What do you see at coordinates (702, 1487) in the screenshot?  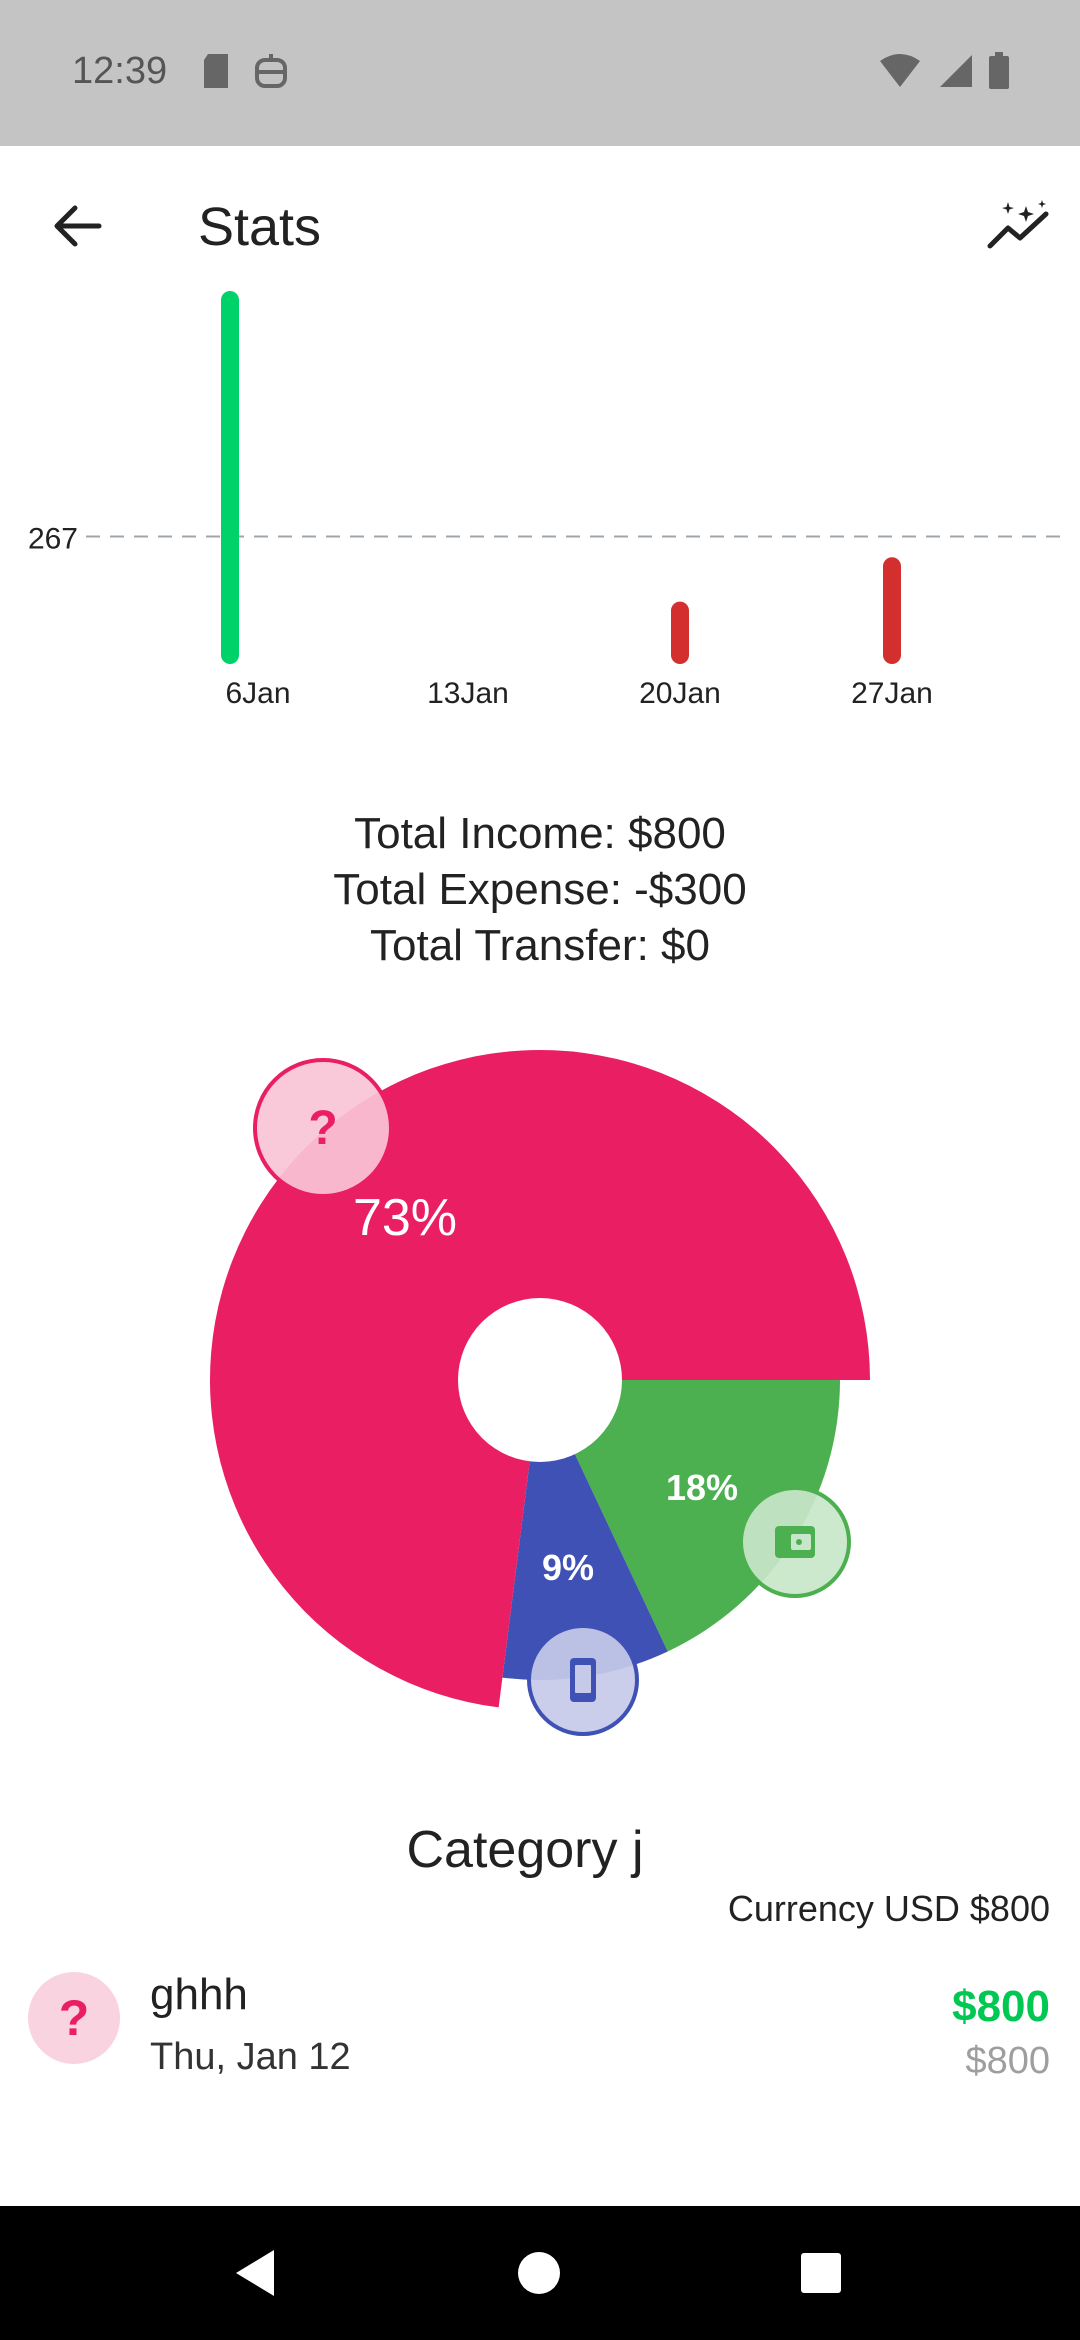 I see `pie-label: 18%` at bounding box center [702, 1487].